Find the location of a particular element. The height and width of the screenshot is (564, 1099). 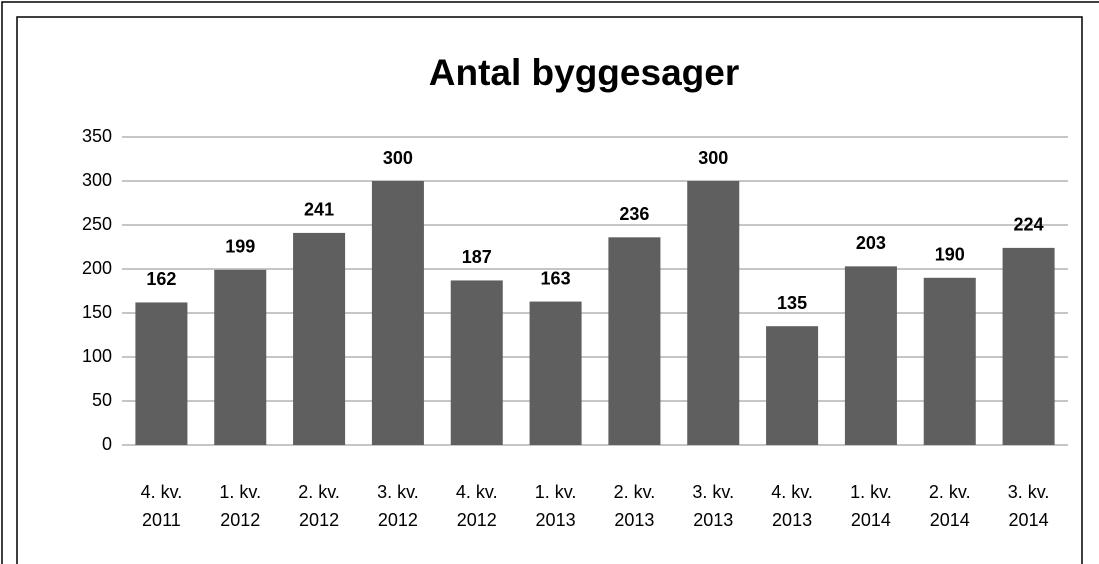

y-tick-label: 100 is located at coordinates (97, 356).